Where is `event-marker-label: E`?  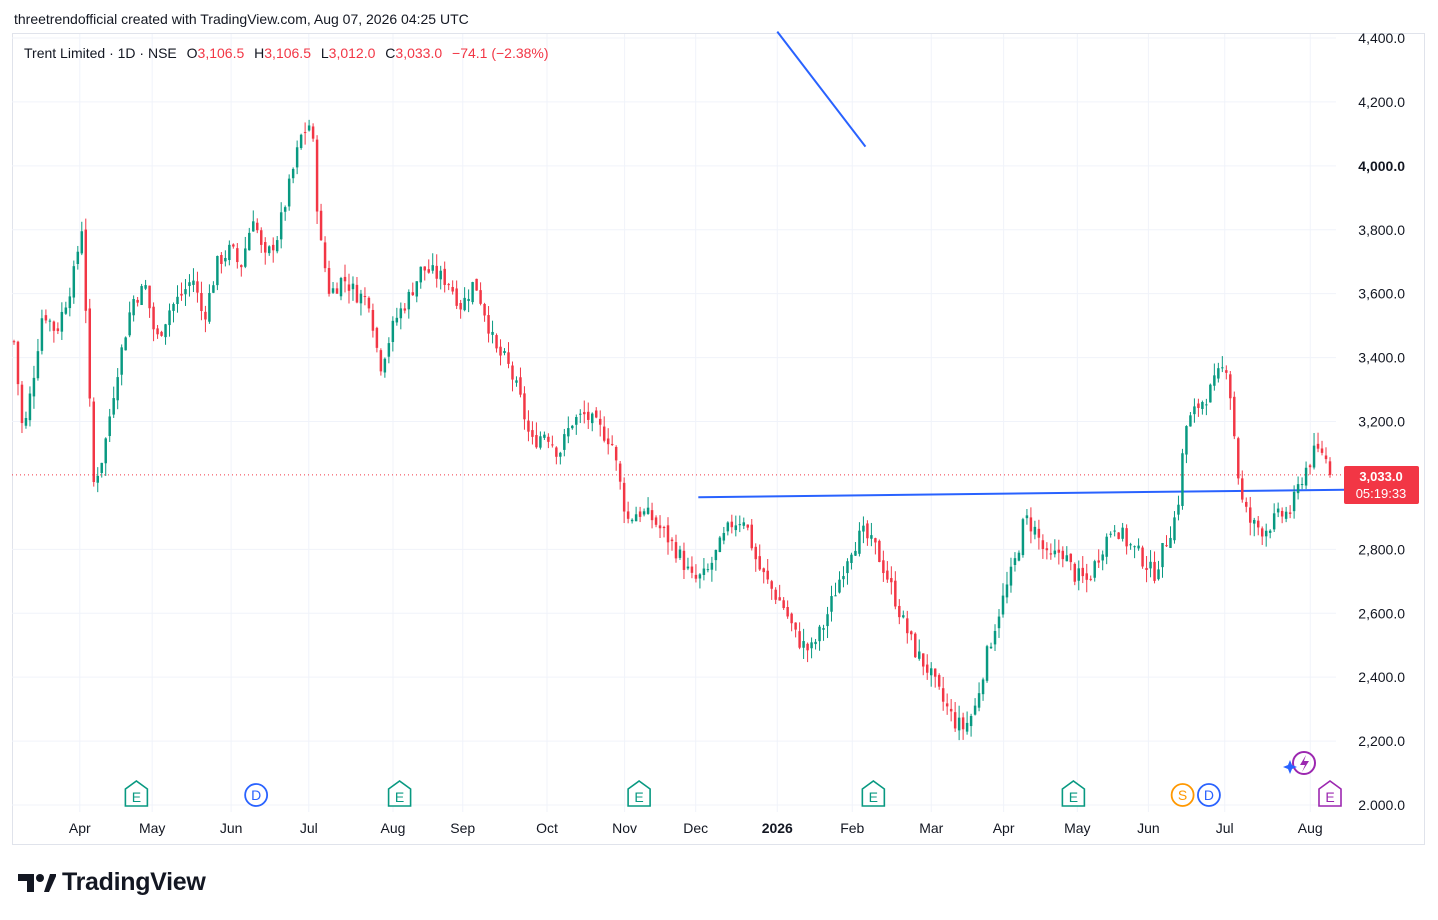 event-marker-label: E is located at coordinates (1329, 797).